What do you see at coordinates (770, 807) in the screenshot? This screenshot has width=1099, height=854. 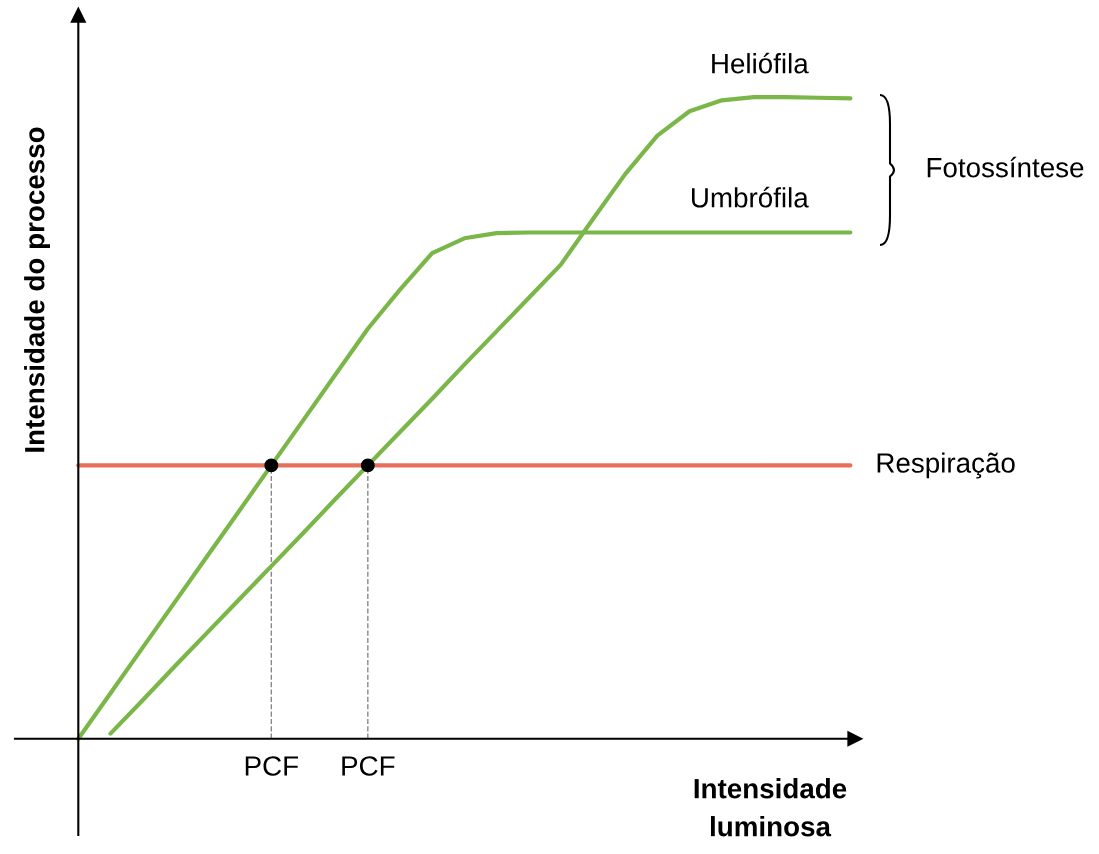 I see `x-axis-title: Intensidade luminosa` at bounding box center [770, 807].